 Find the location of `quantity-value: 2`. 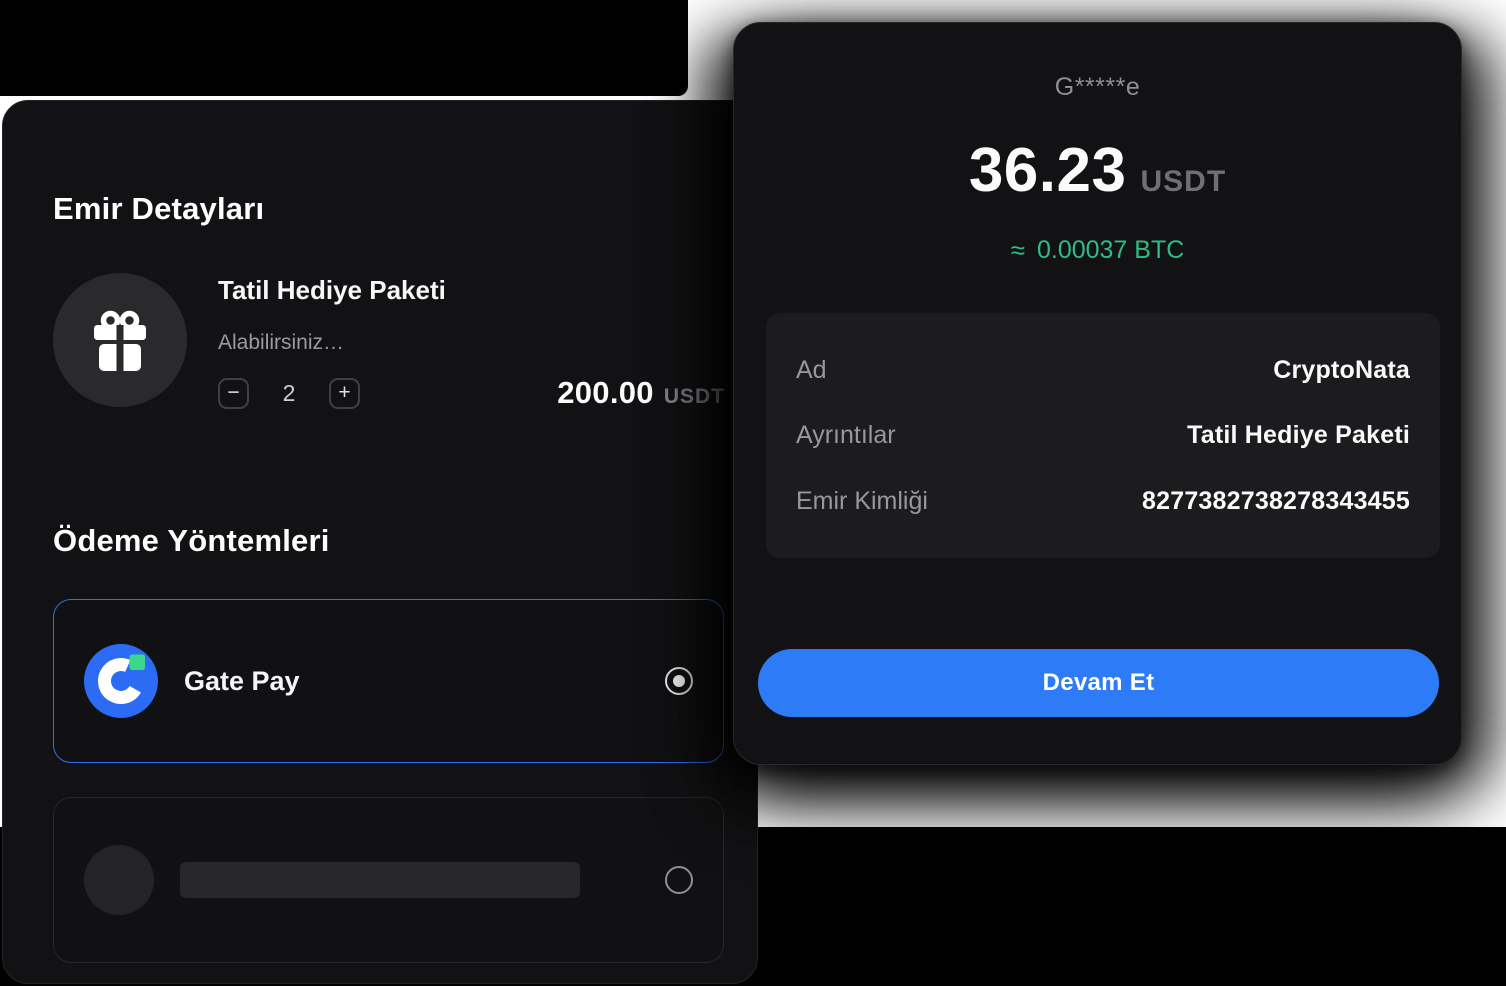

quantity-value: 2 is located at coordinates (289, 392).